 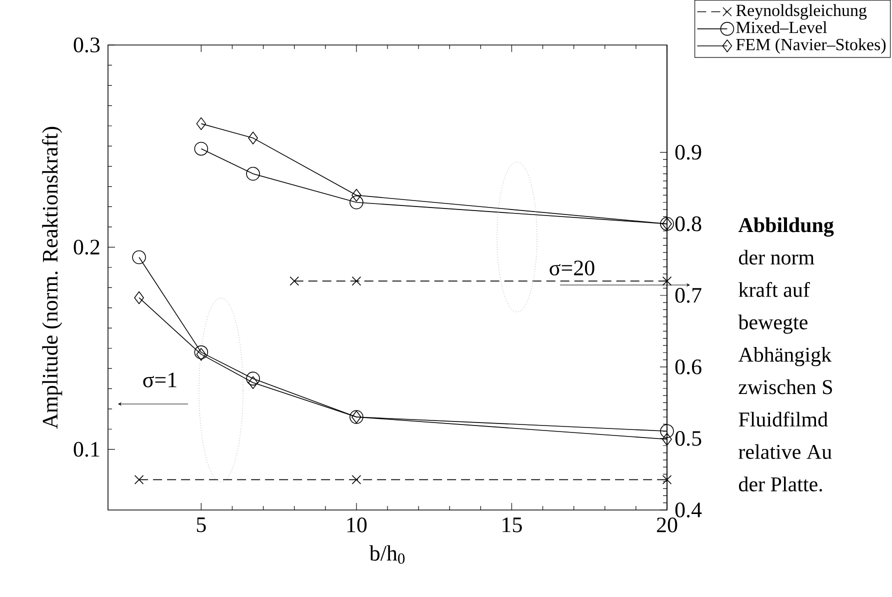 I want to click on x-tick-label: 20, so click(x=667, y=525).